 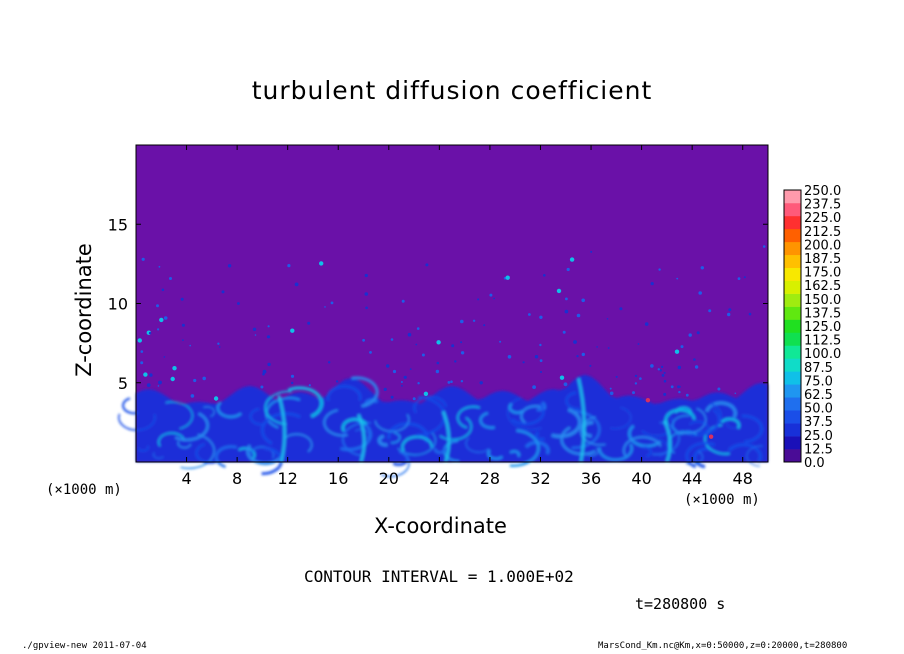 What do you see at coordinates (123, 383) in the screenshot?
I see `y-tick-label: 5` at bounding box center [123, 383].